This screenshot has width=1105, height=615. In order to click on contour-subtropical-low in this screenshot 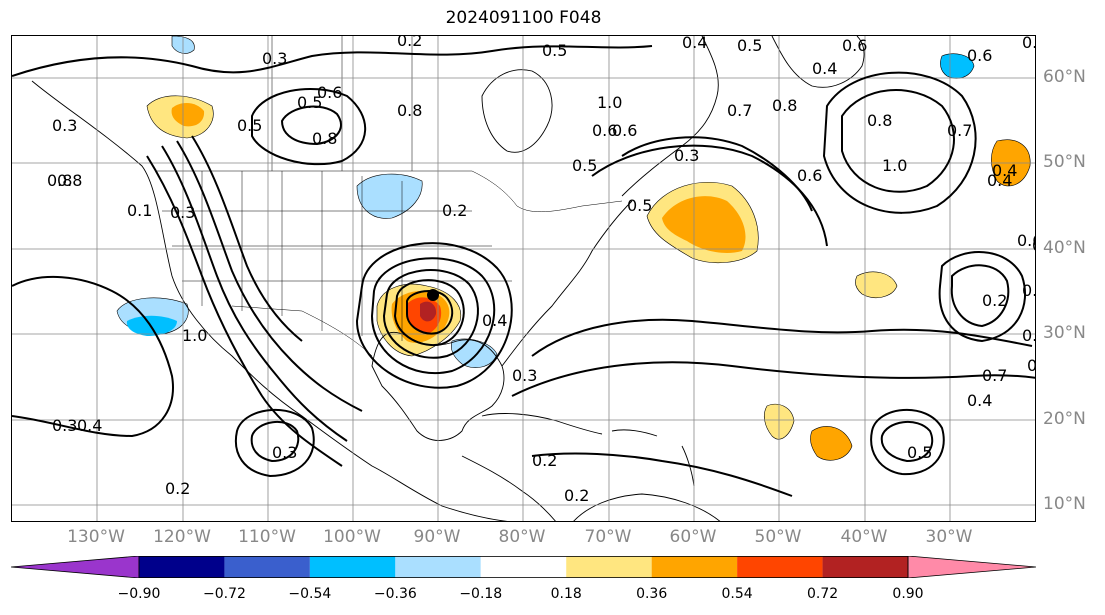, I will do `click(907, 441)`.